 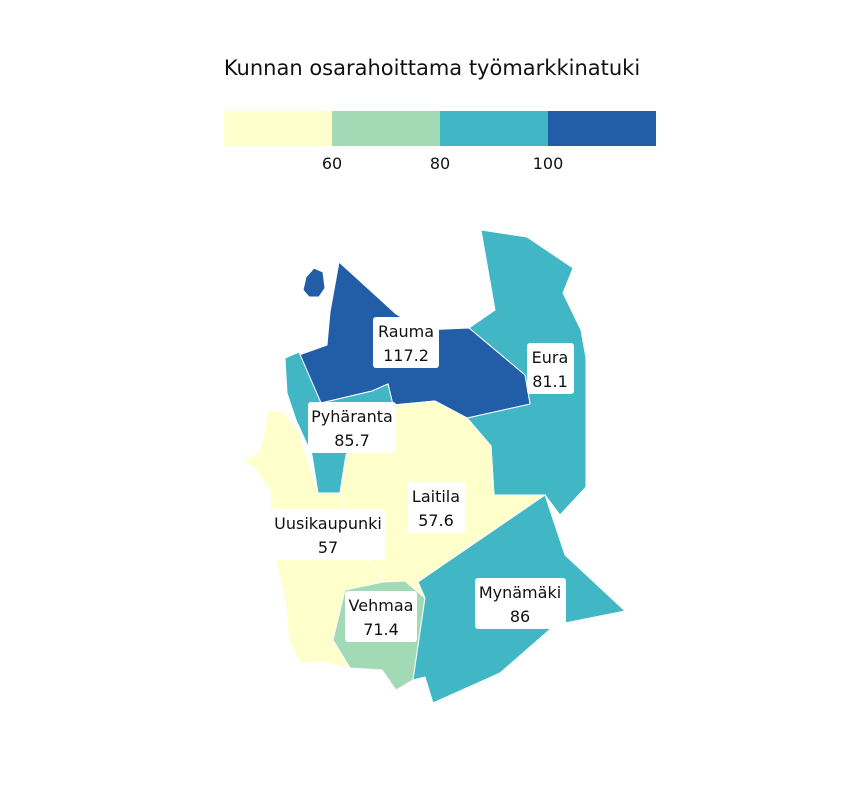 I want to click on legend-break-100: 100, so click(x=548, y=163).